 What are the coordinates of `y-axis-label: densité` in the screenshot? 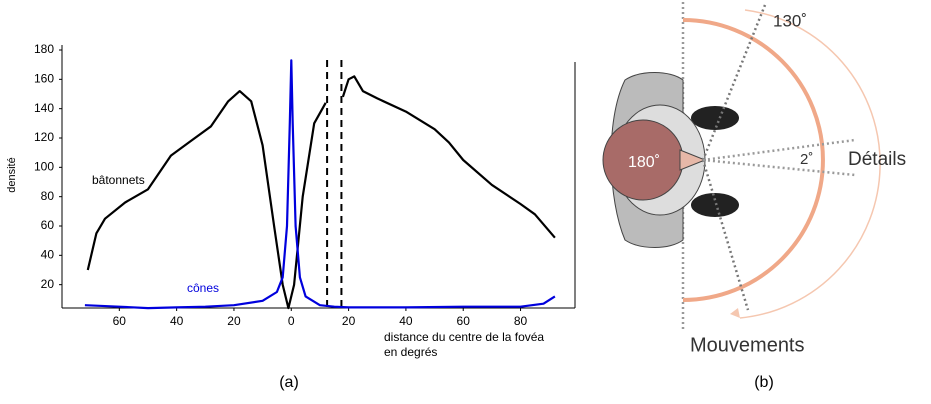 It's located at (12, 174).